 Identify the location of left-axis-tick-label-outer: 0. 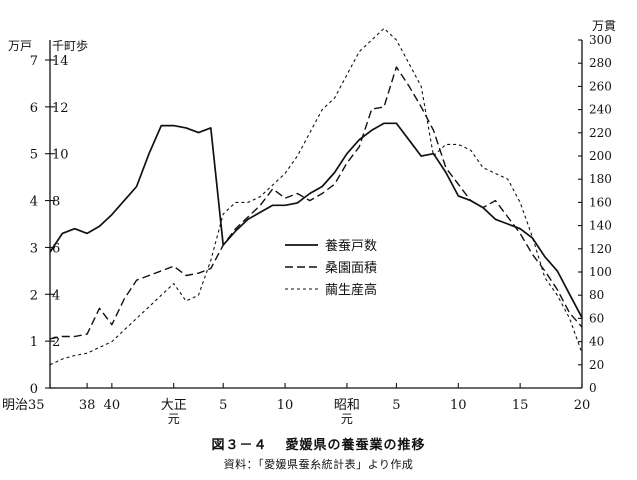
(34, 389).